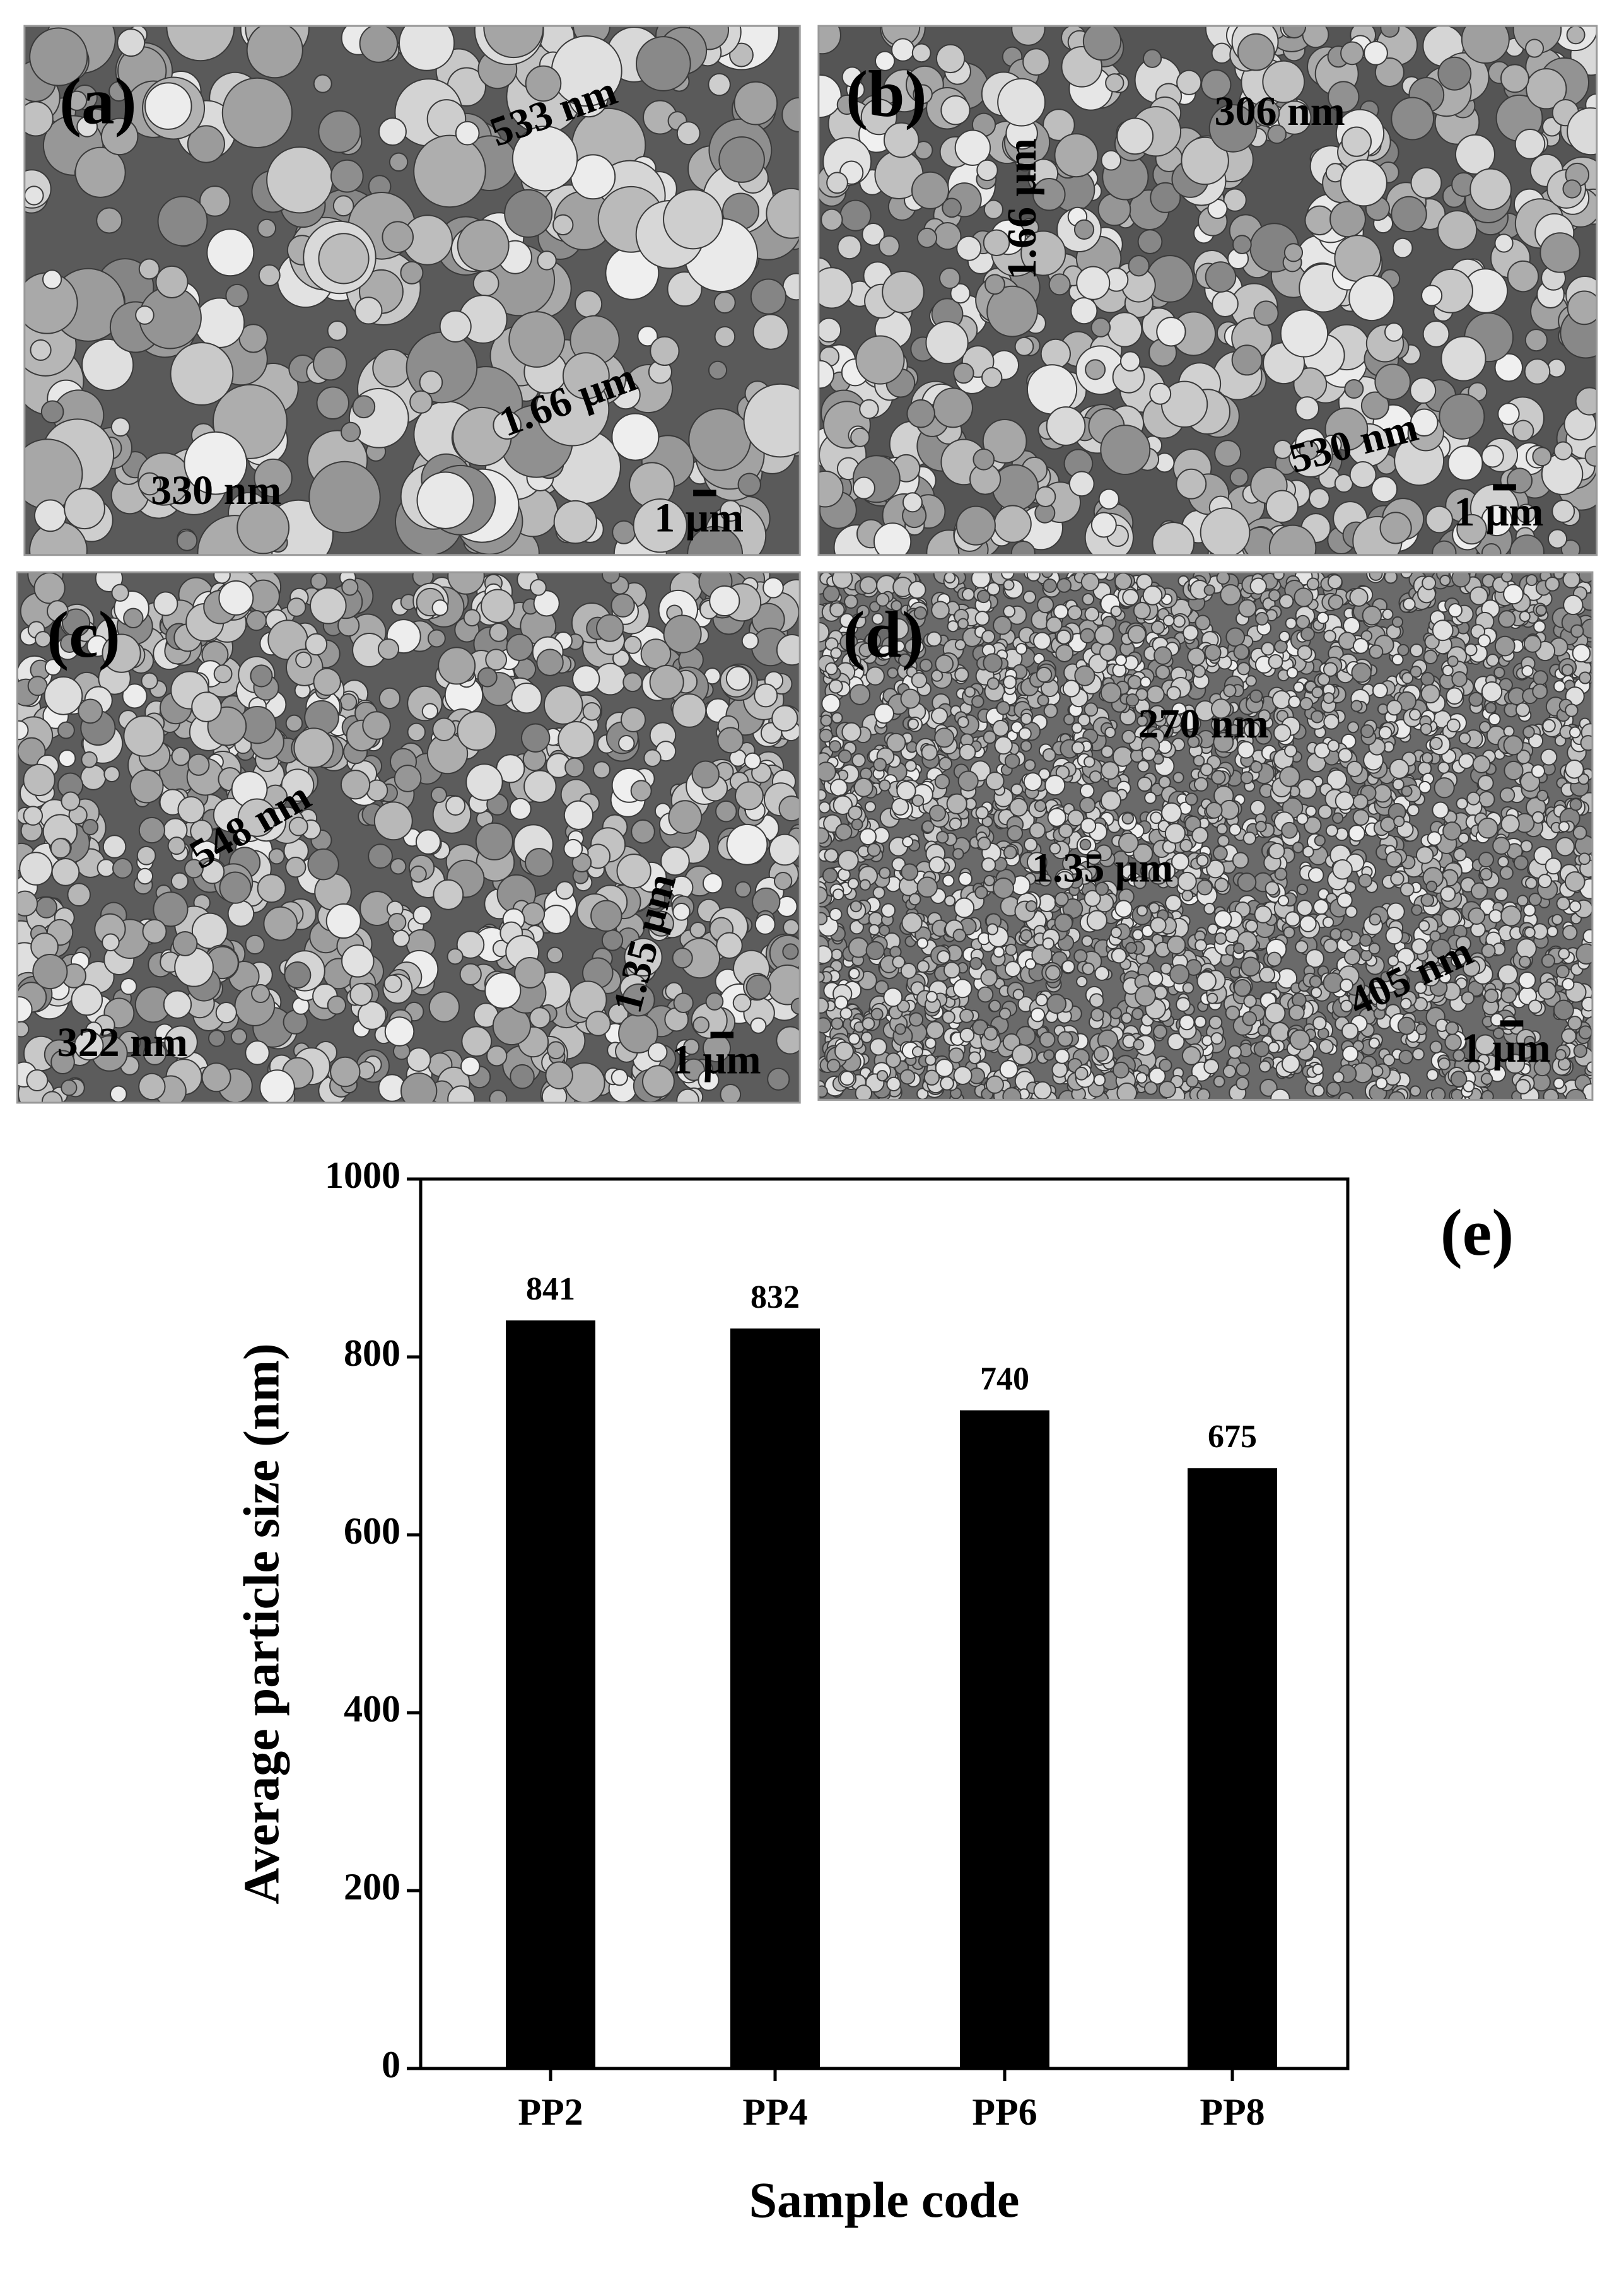 The width and height of the screenshot is (1624, 2271). I want to click on sem-image, so click(1205, 836).